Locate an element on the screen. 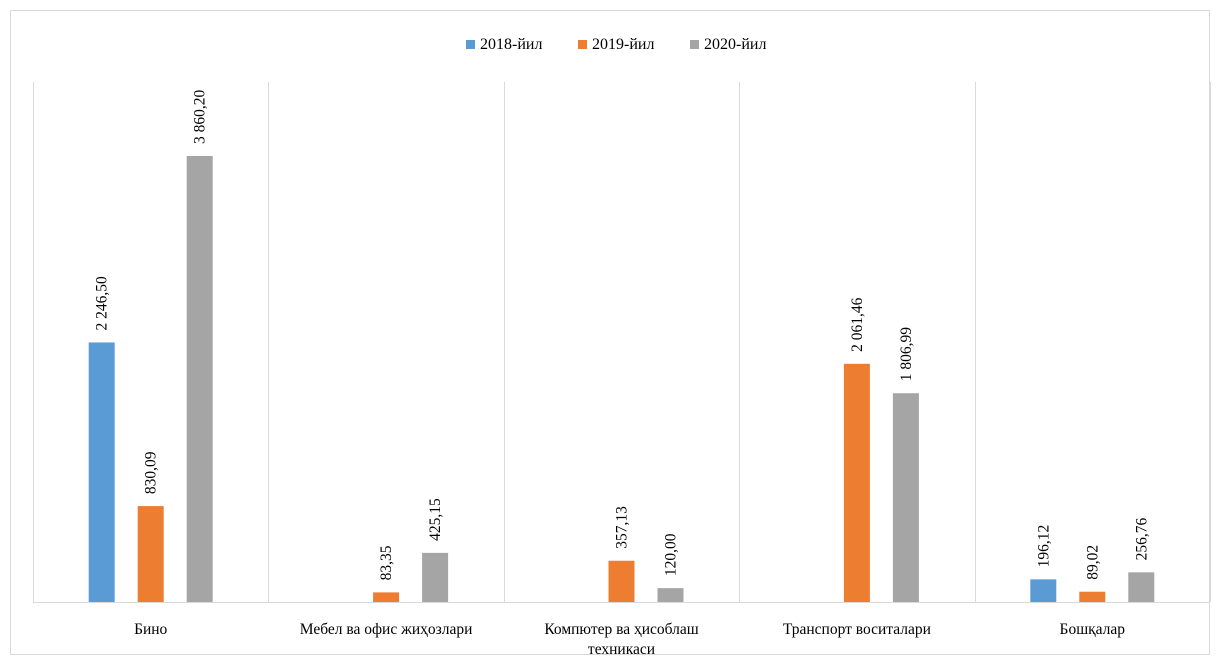 The width and height of the screenshot is (1222, 660). category-label: Бошқалар is located at coordinates (1093, 629).